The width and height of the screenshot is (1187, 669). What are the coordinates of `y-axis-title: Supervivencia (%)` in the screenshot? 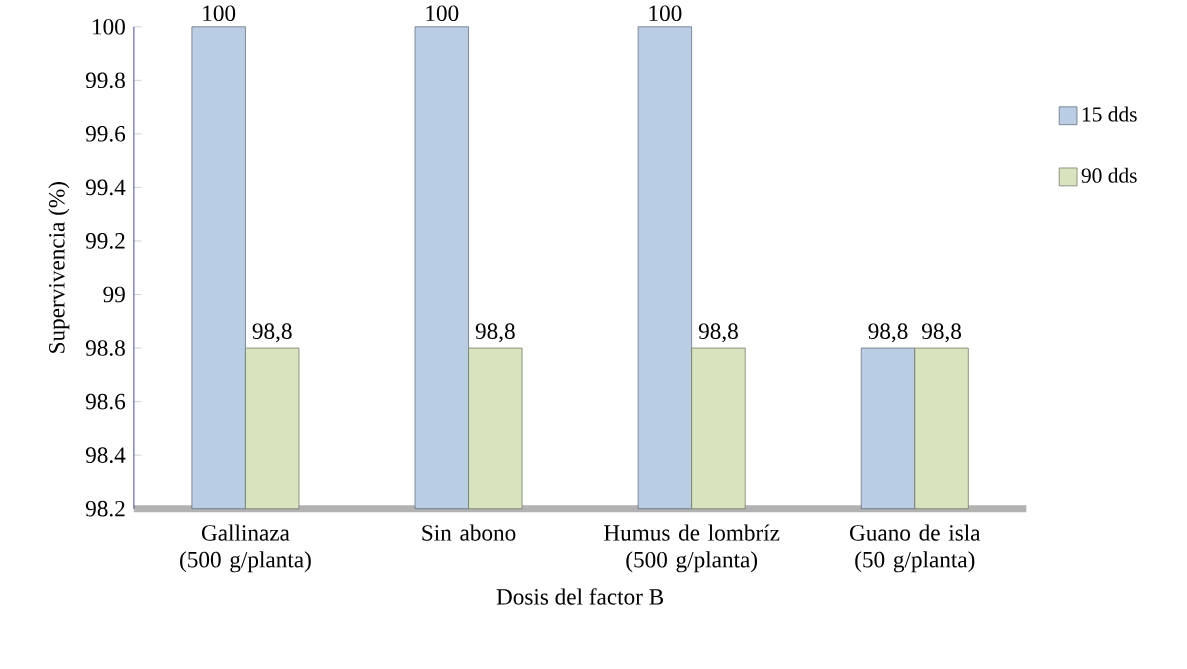 It's located at (59, 267).